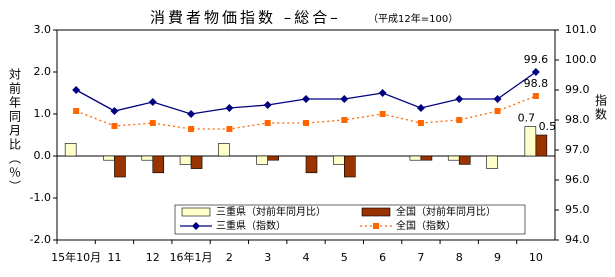  What do you see at coordinates (420, 257) in the screenshot?
I see `x-tick-label: 7` at bounding box center [420, 257].